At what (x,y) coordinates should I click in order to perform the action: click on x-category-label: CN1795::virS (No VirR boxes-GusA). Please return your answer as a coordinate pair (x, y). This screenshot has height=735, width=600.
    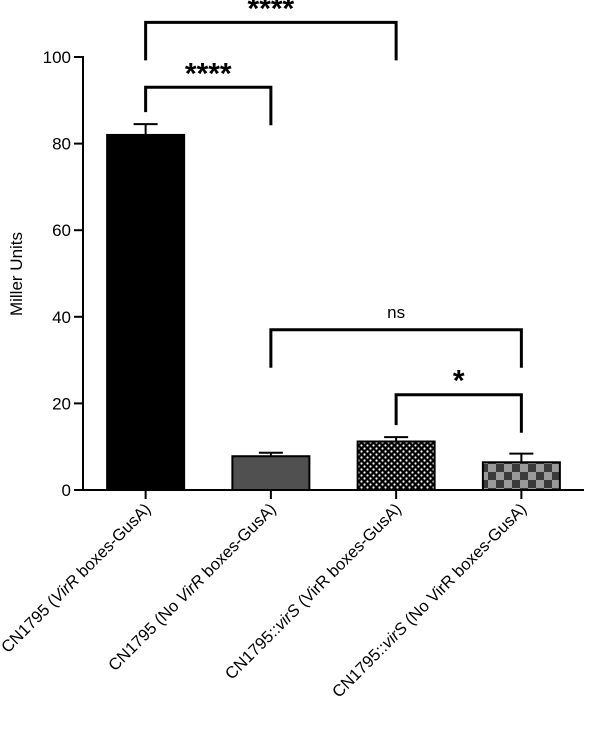
    Looking at the image, I should click on (429, 600).